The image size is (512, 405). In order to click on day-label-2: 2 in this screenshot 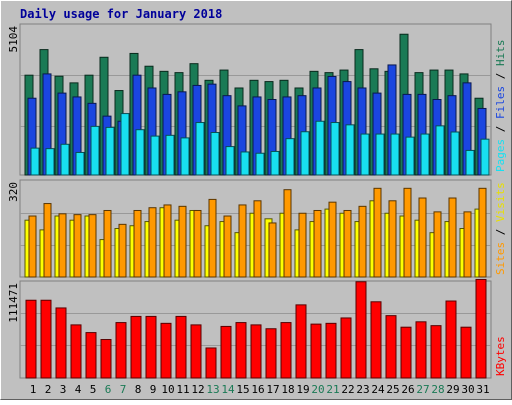, I will do `click(48, 389)`.